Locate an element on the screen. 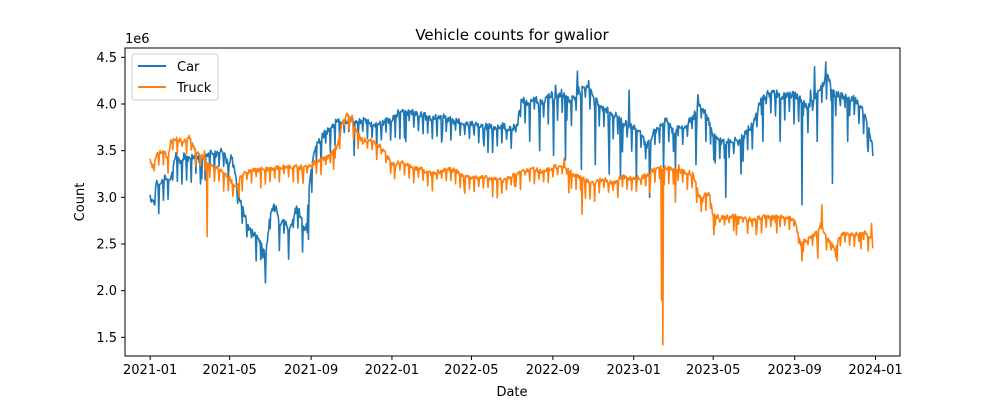 The height and width of the screenshot is (400, 1000). x-tick-label: 2021-09 is located at coordinates (311, 370).